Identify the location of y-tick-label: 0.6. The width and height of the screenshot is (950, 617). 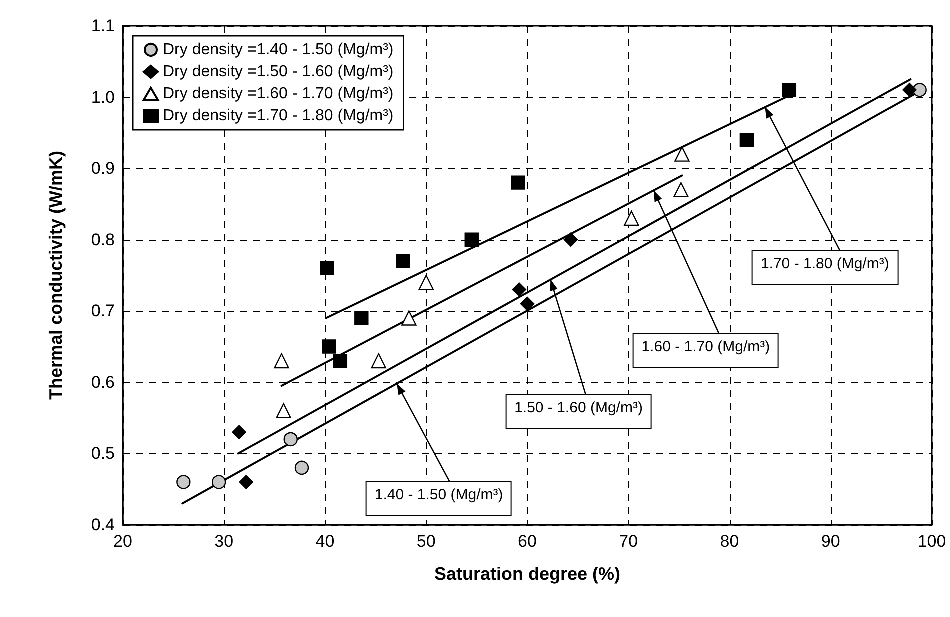
(103, 382).